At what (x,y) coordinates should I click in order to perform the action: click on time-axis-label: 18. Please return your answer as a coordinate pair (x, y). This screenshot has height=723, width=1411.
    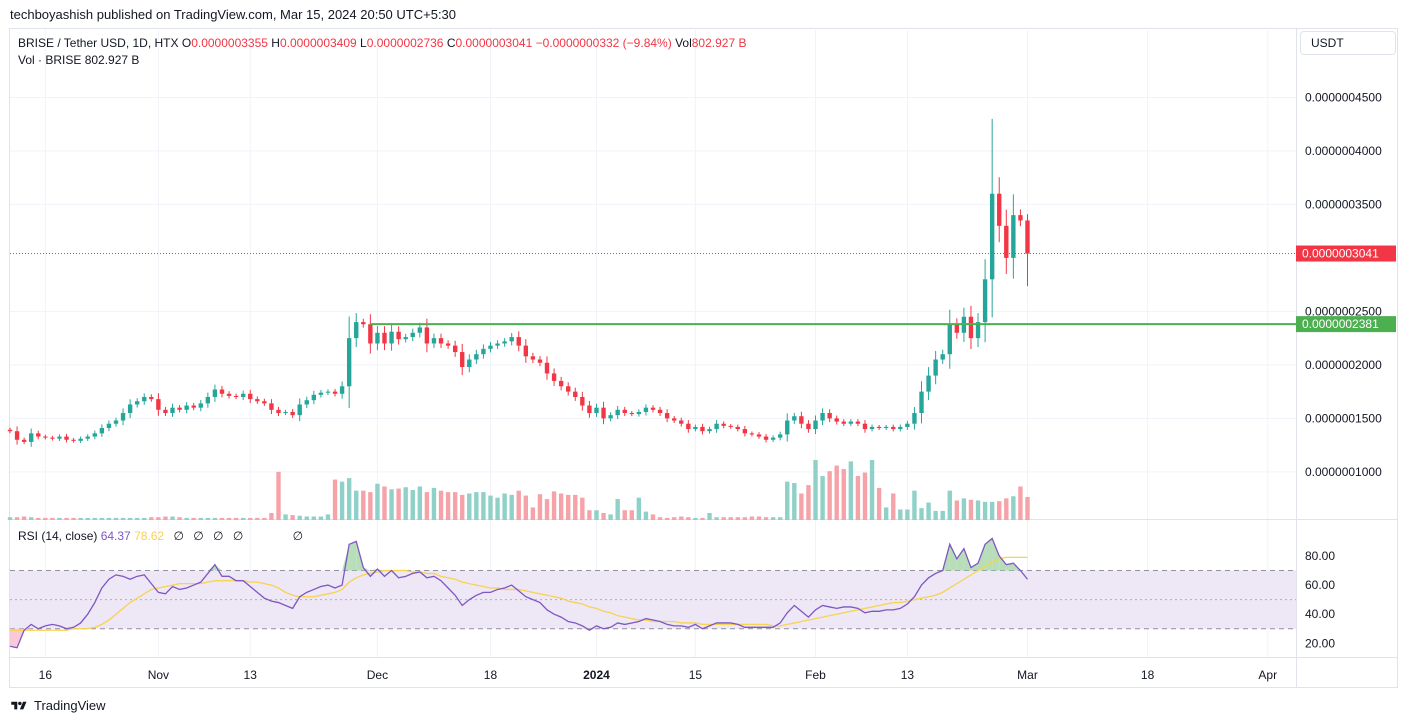
    Looking at the image, I should click on (491, 675).